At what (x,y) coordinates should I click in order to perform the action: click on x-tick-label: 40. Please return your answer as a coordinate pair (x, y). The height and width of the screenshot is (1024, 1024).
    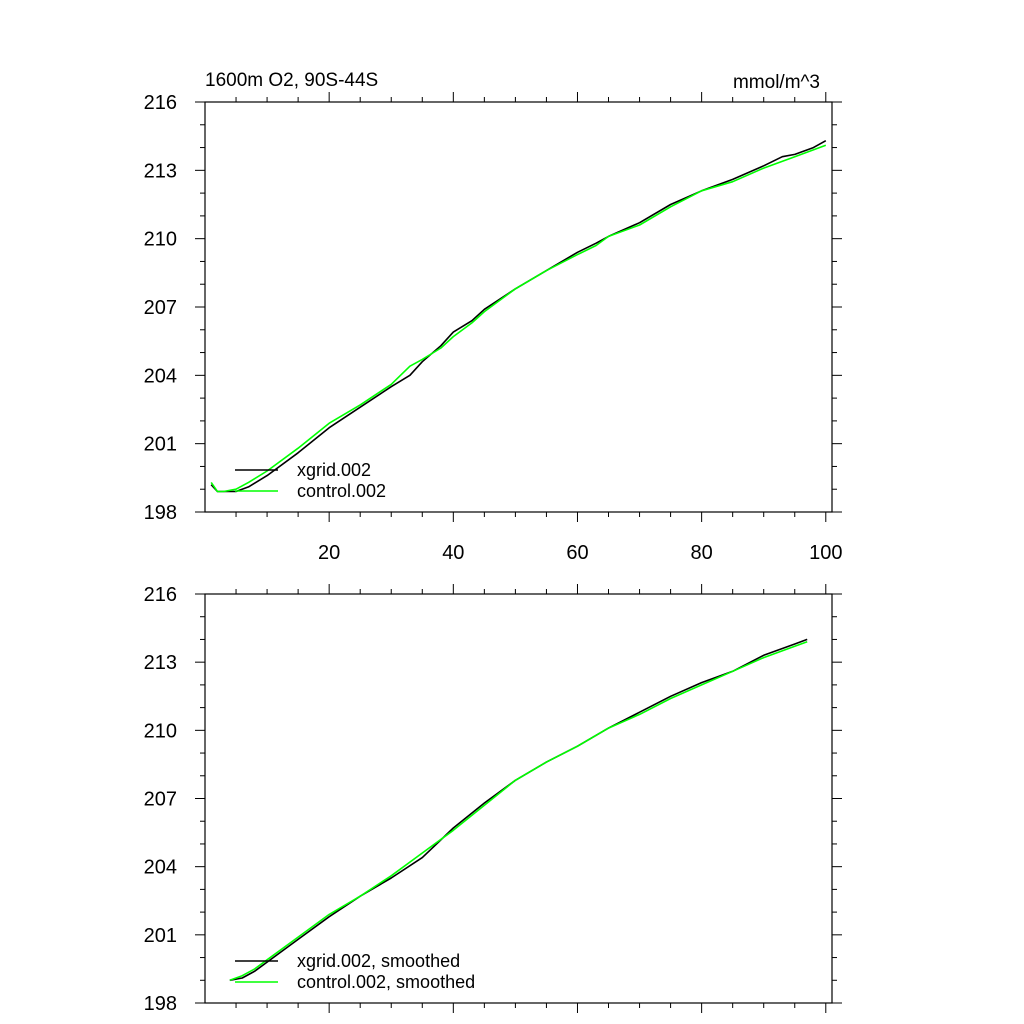
    Looking at the image, I should click on (453, 553).